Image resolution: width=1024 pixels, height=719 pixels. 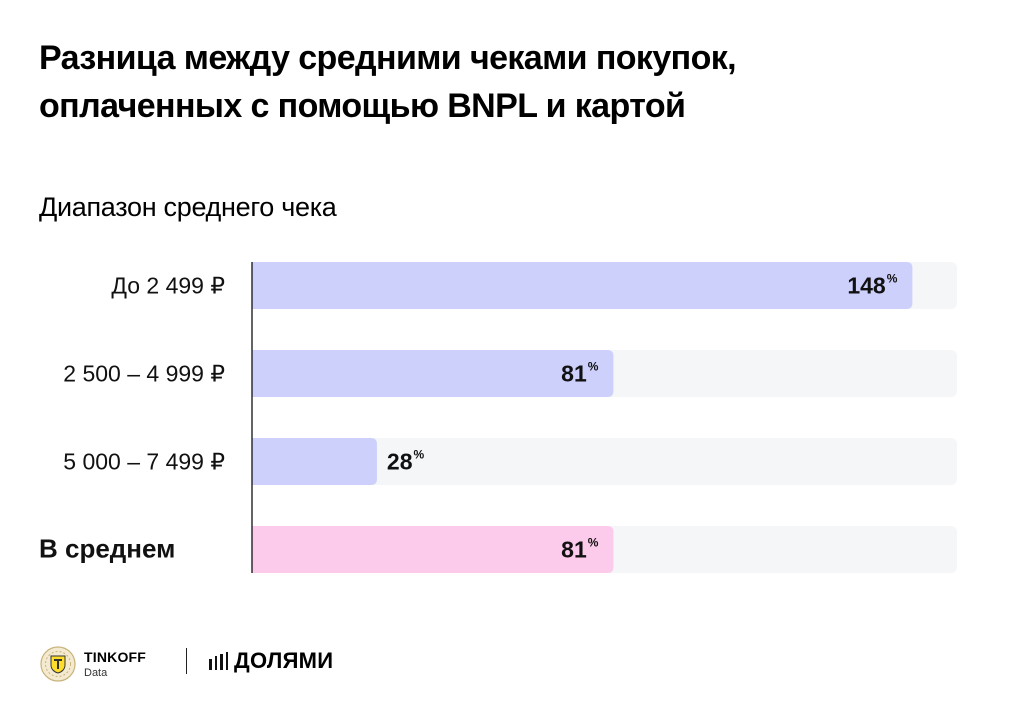 What do you see at coordinates (604, 461) in the screenshot?
I see `bar-track` at bounding box center [604, 461].